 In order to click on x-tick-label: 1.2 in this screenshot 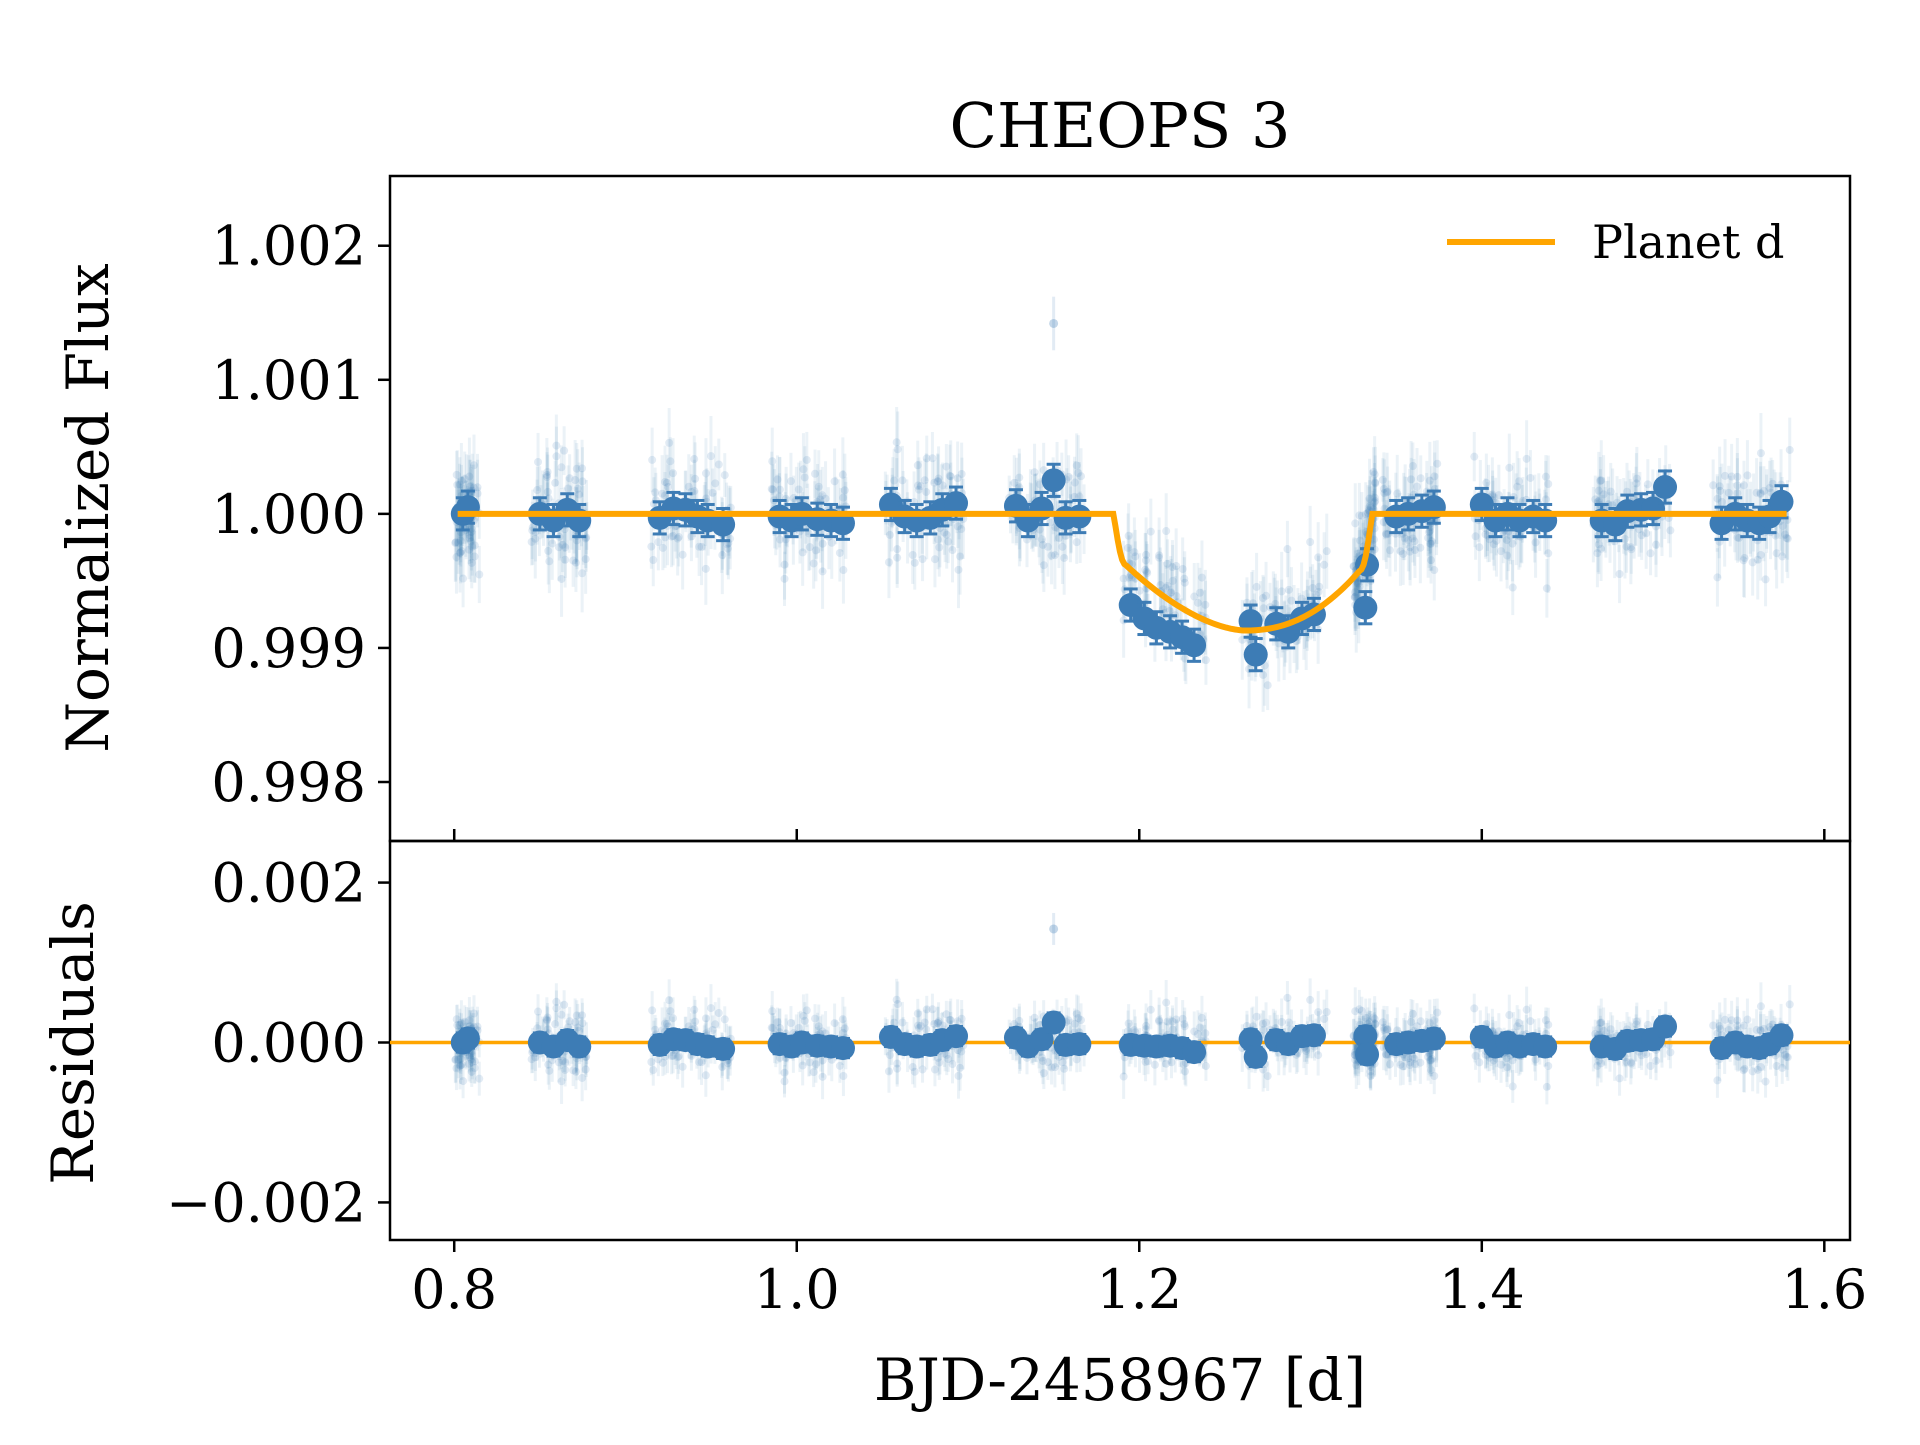, I will do `click(1139, 1289)`.